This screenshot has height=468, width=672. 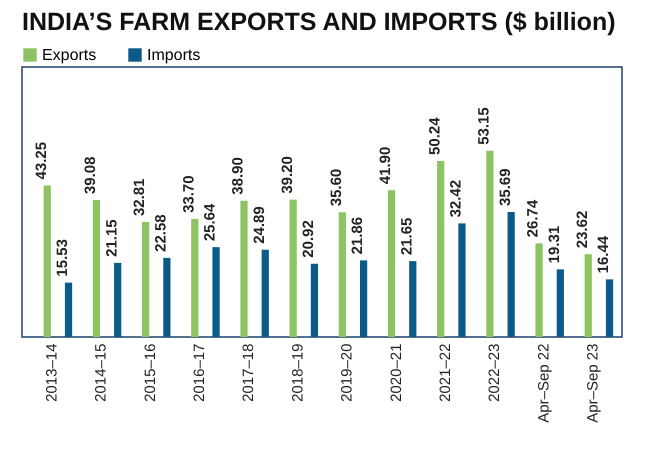 What do you see at coordinates (238, 176) in the screenshot?
I see `data-label: 38.90` at bounding box center [238, 176].